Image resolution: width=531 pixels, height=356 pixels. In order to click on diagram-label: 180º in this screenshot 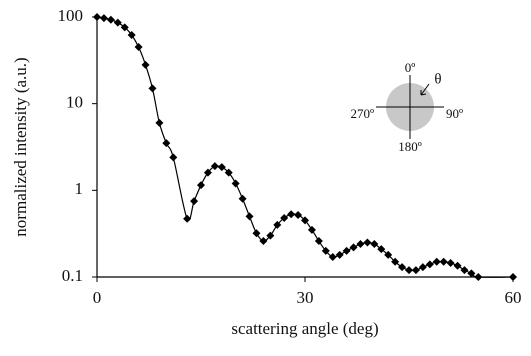, I will do `click(410, 146)`.